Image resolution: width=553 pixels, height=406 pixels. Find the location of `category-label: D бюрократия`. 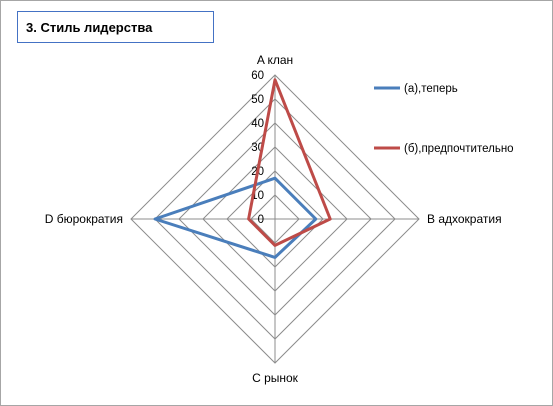

category-label: D бюрократия is located at coordinates (84, 219).